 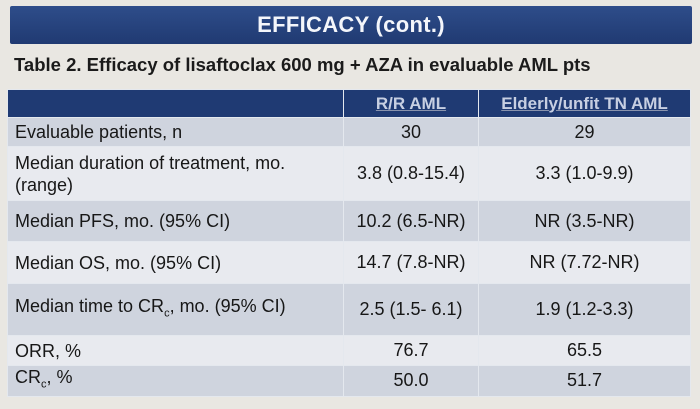 I want to click on section-banner: EFFICACY (cont.), so click(x=351, y=25).